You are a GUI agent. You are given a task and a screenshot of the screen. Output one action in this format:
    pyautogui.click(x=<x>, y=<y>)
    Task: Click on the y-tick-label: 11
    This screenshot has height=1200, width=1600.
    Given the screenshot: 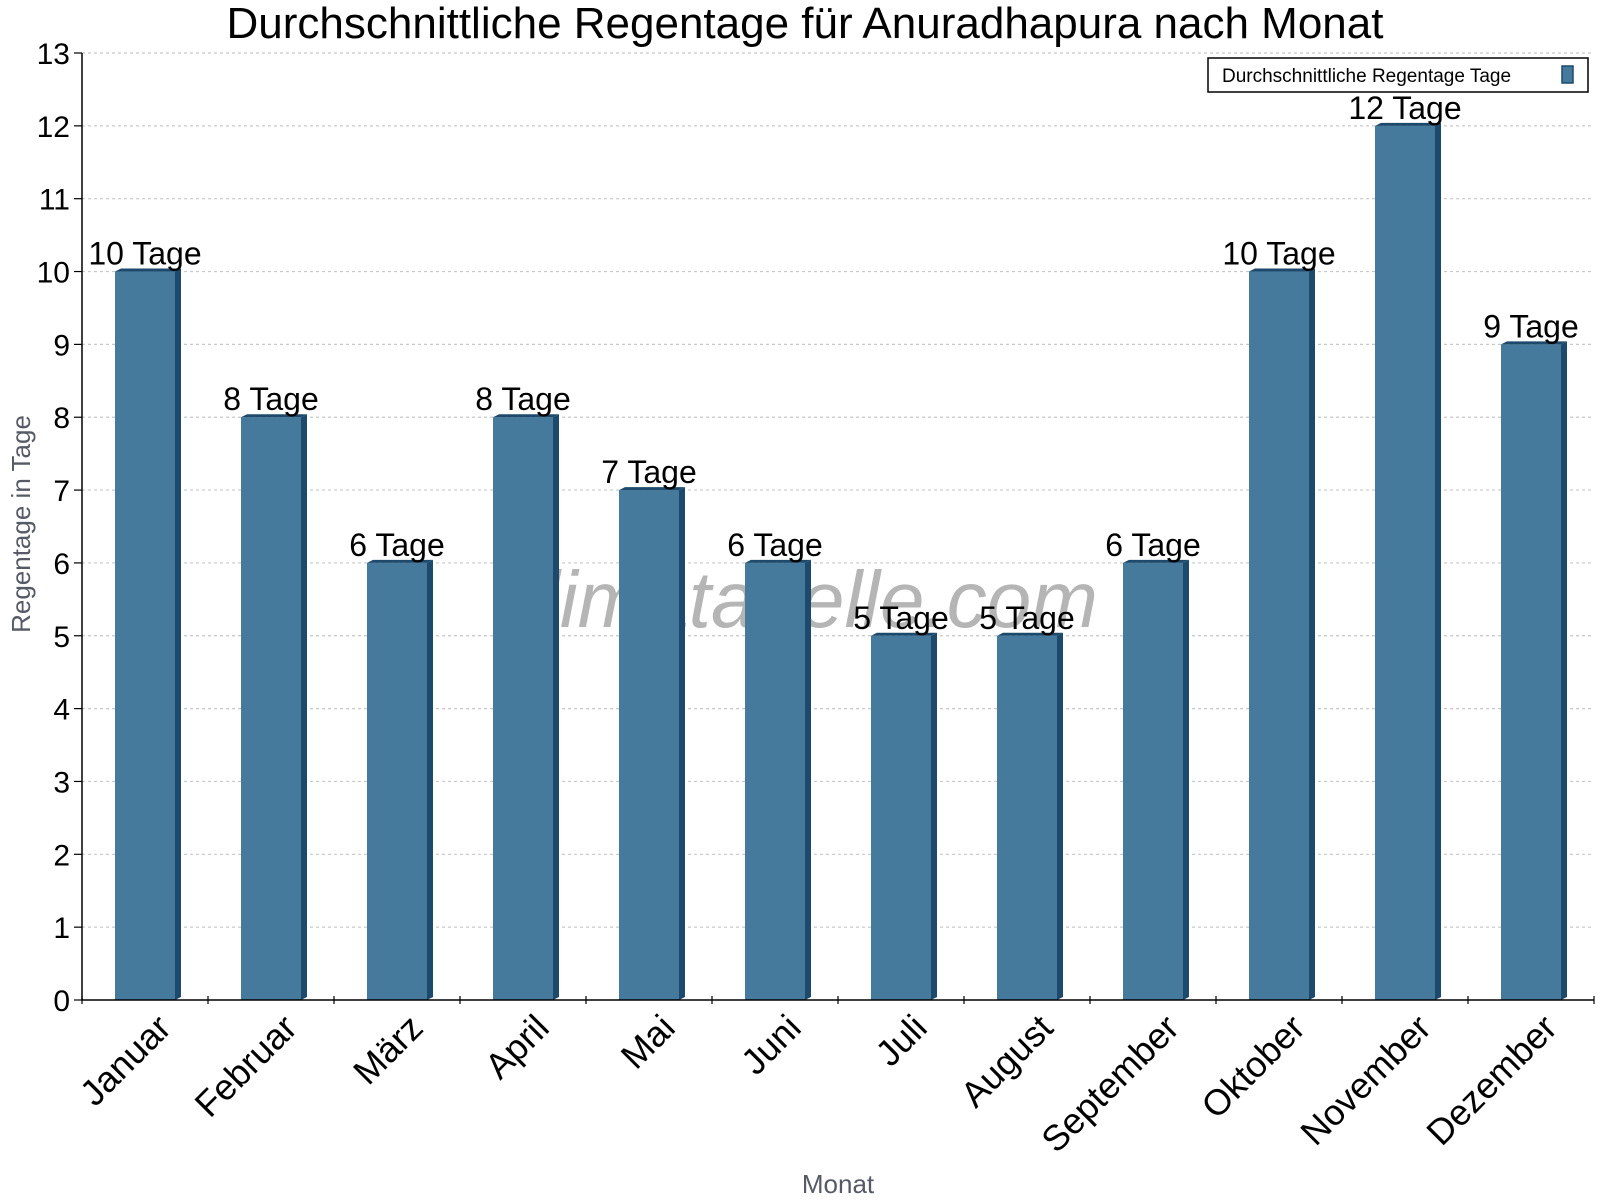 What is the action you would take?
    pyautogui.click(x=54, y=200)
    